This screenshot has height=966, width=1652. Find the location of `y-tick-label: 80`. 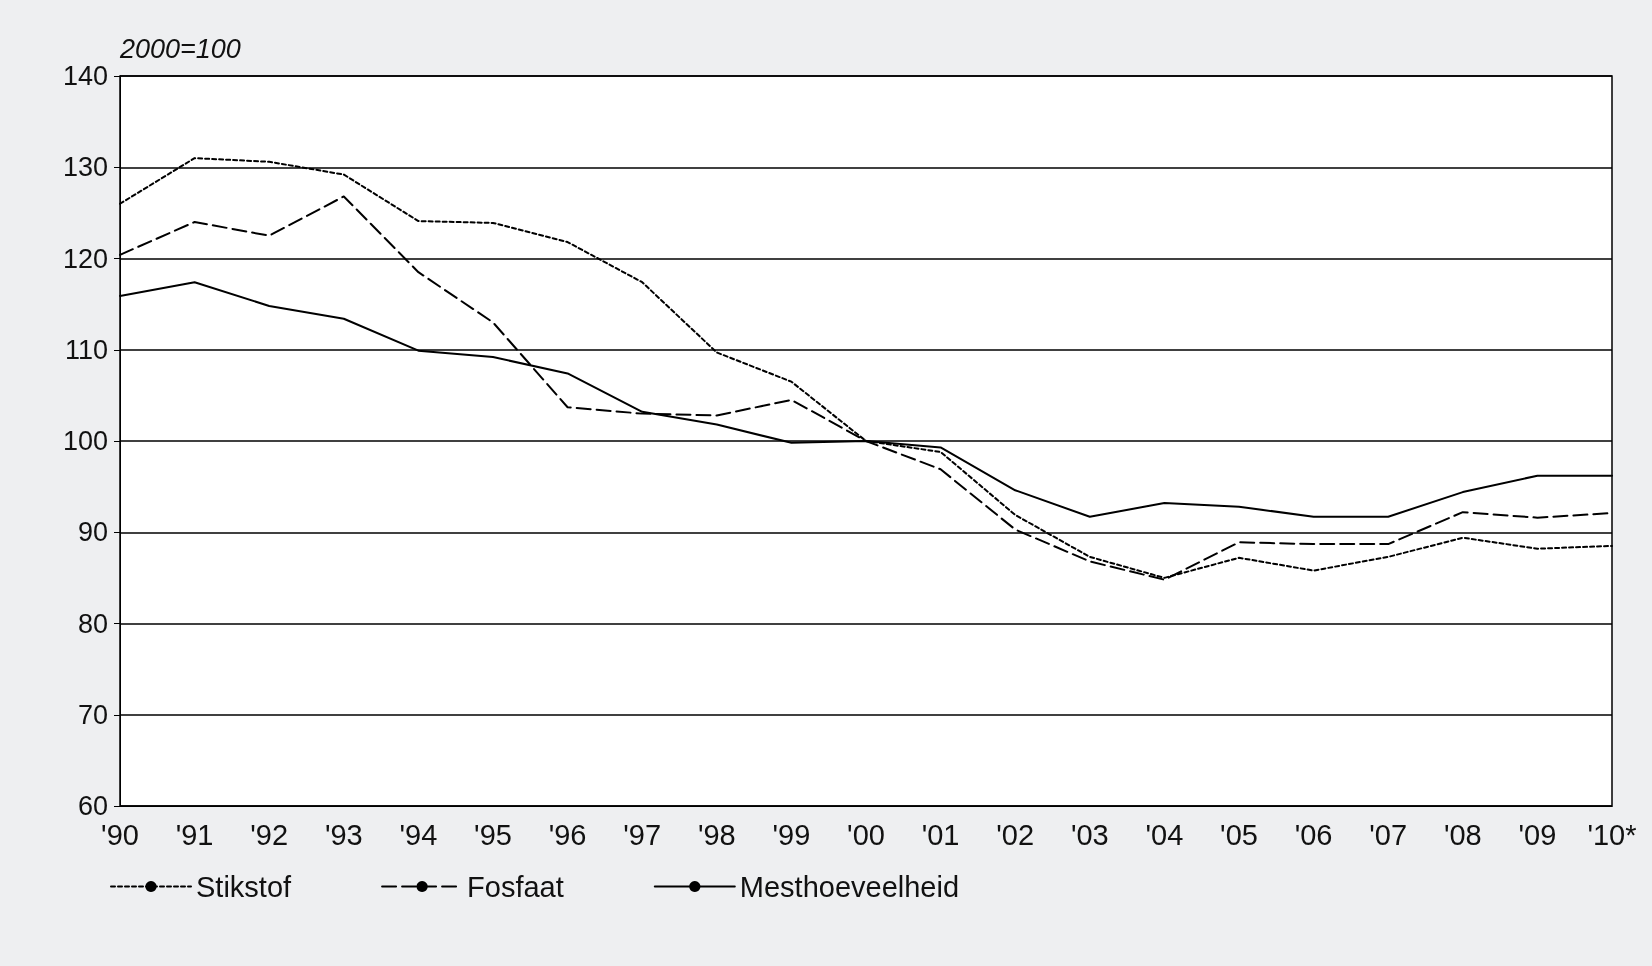

y-tick-label: 80 is located at coordinates (92, 623).